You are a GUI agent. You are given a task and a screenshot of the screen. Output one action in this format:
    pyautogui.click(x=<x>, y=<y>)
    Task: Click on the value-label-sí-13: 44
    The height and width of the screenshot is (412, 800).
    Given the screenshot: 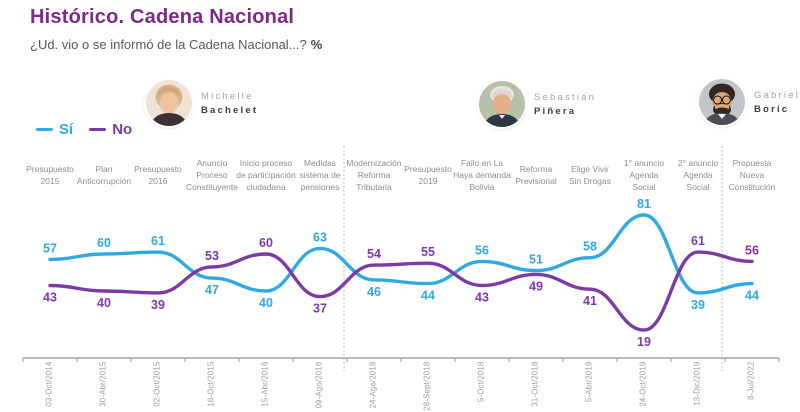 What is the action you would take?
    pyautogui.click(x=752, y=296)
    